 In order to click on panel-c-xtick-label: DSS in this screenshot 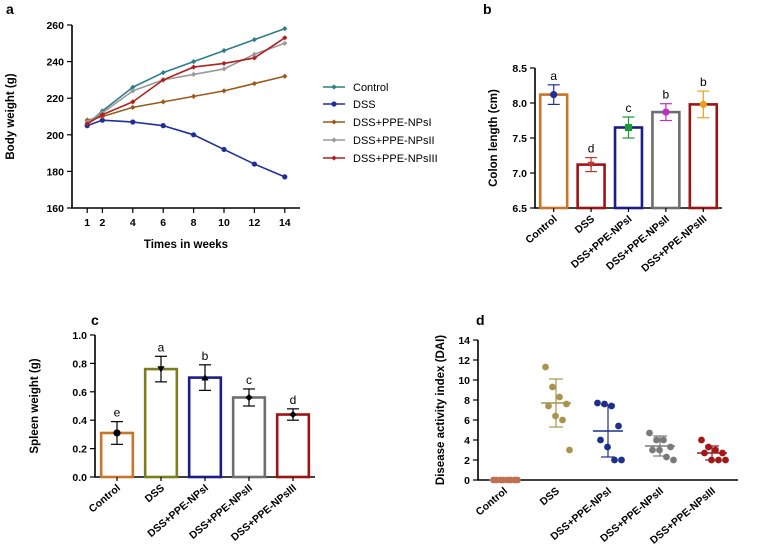, I will do `click(155, 493)`.